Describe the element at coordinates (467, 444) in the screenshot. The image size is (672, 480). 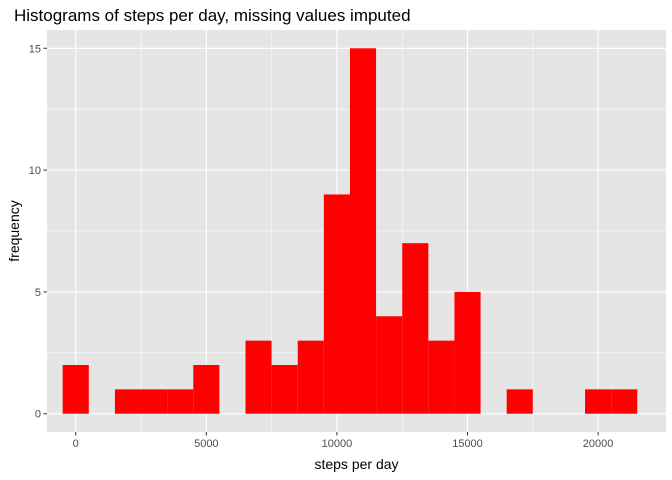
I see `x-tick-label: 15000` at that location.